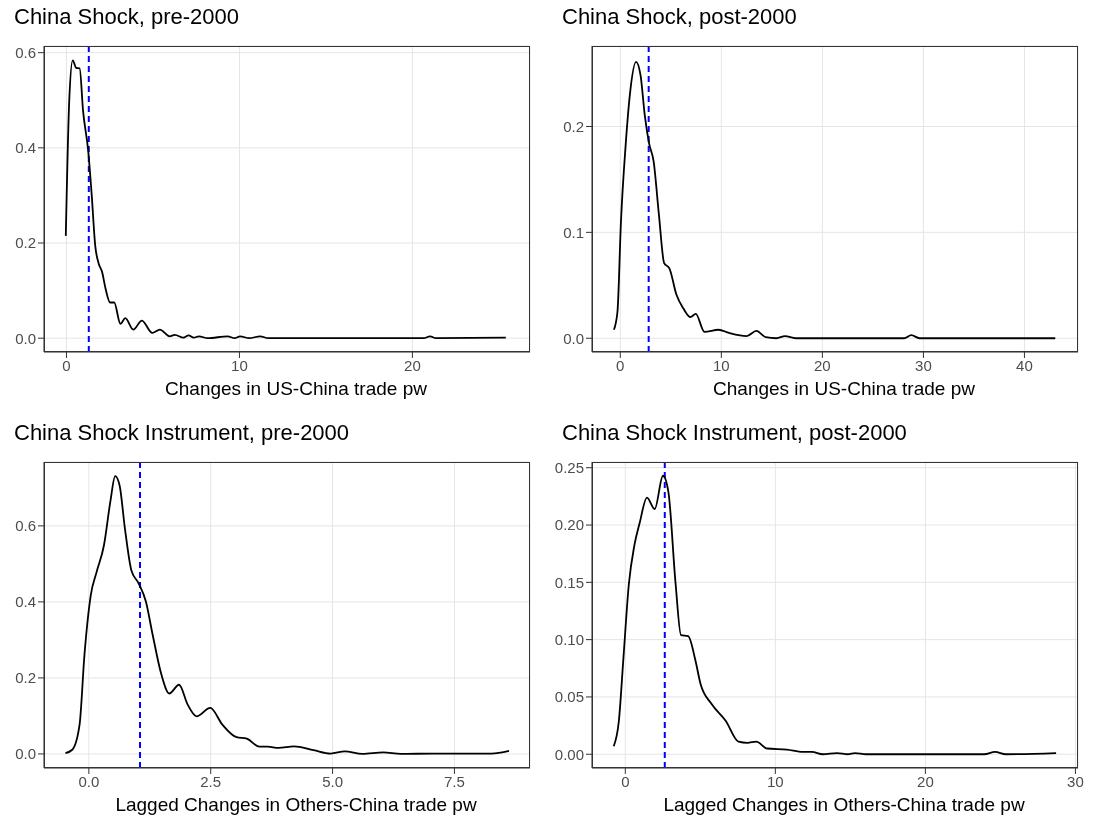  What do you see at coordinates (89, 781) in the screenshot?
I see `x-tick-label: 0.0` at bounding box center [89, 781].